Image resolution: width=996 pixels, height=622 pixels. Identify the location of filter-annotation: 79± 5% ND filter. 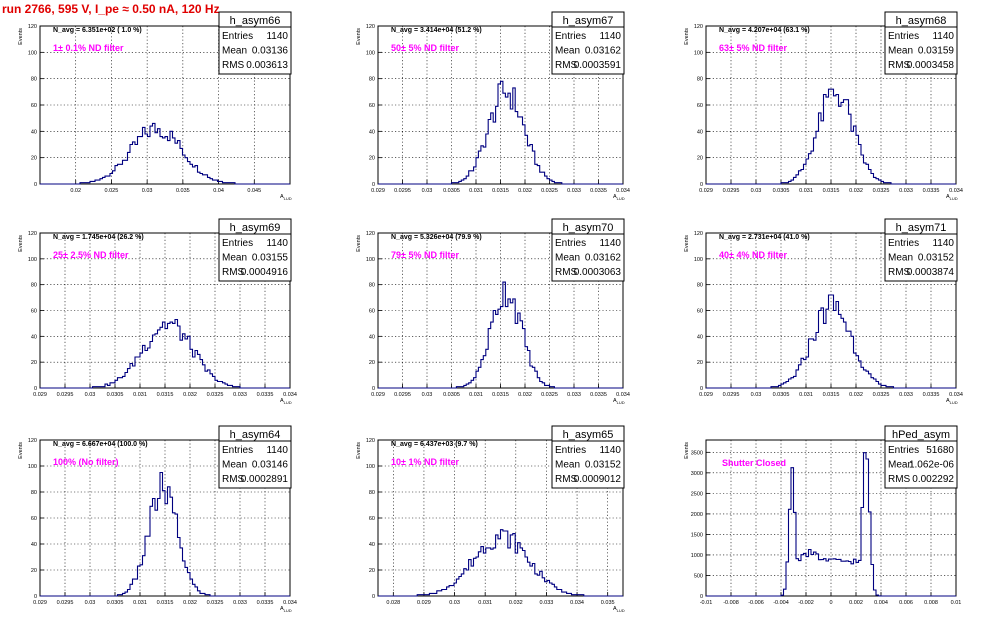
(425, 255).